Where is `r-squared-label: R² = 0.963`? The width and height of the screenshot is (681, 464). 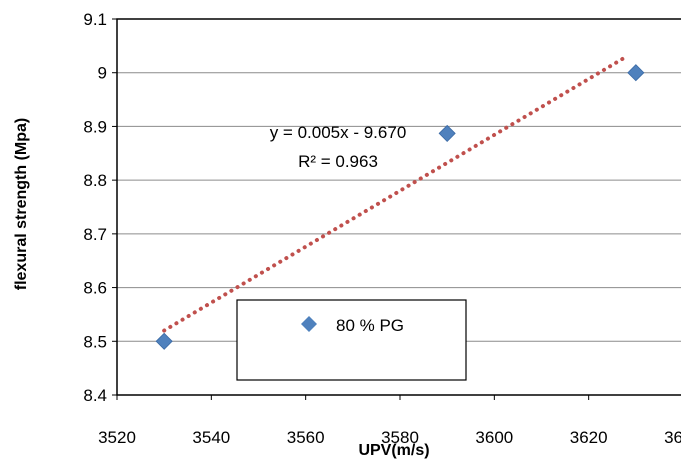 r-squared-label: R² = 0.963 is located at coordinates (338, 161).